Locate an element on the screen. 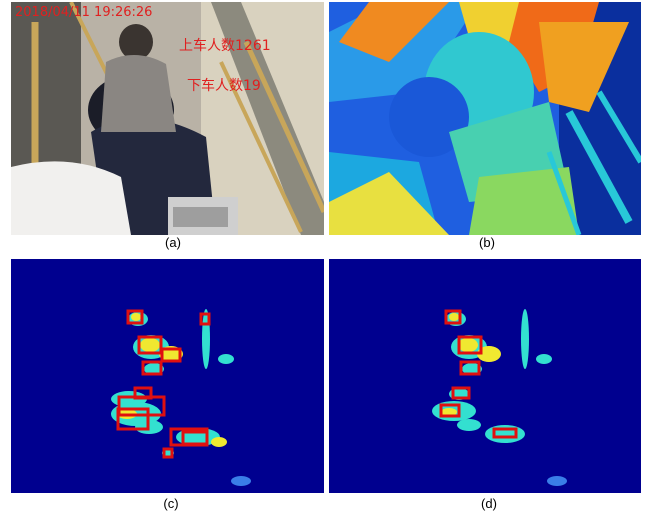 Image resolution: width=652 pixels, height=518 pixels. boarding-count-overlay: 上车人数1261 is located at coordinates (225, 45).